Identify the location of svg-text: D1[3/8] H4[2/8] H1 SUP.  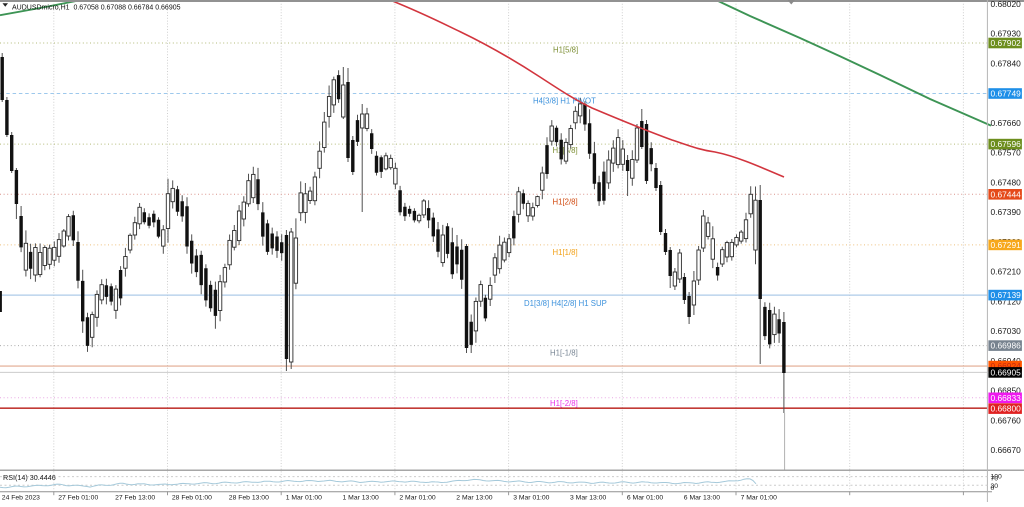
(565, 303).